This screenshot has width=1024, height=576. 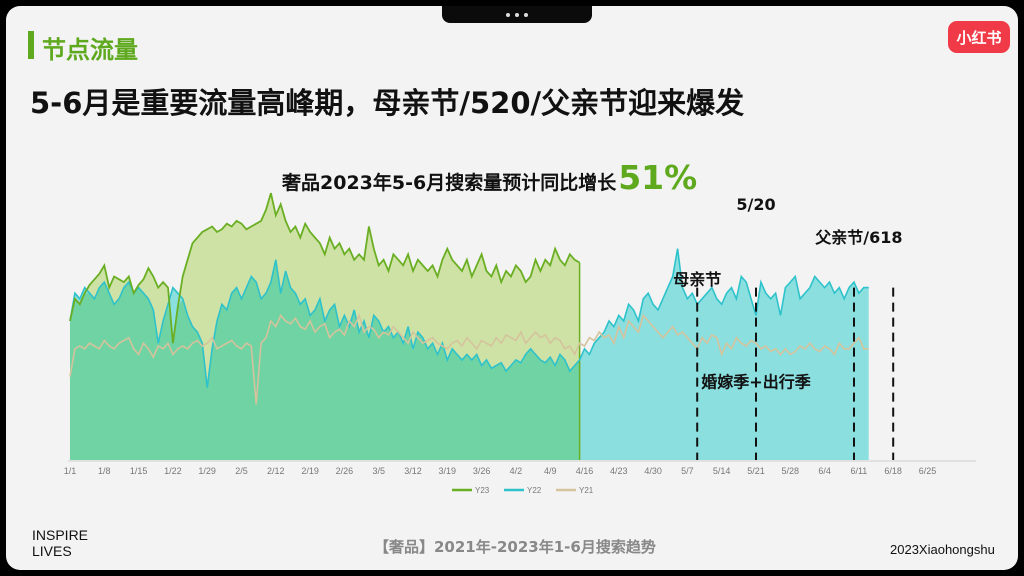 What do you see at coordinates (755, 204) in the screenshot?
I see `event-annotation: 5/20` at bounding box center [755, 204].